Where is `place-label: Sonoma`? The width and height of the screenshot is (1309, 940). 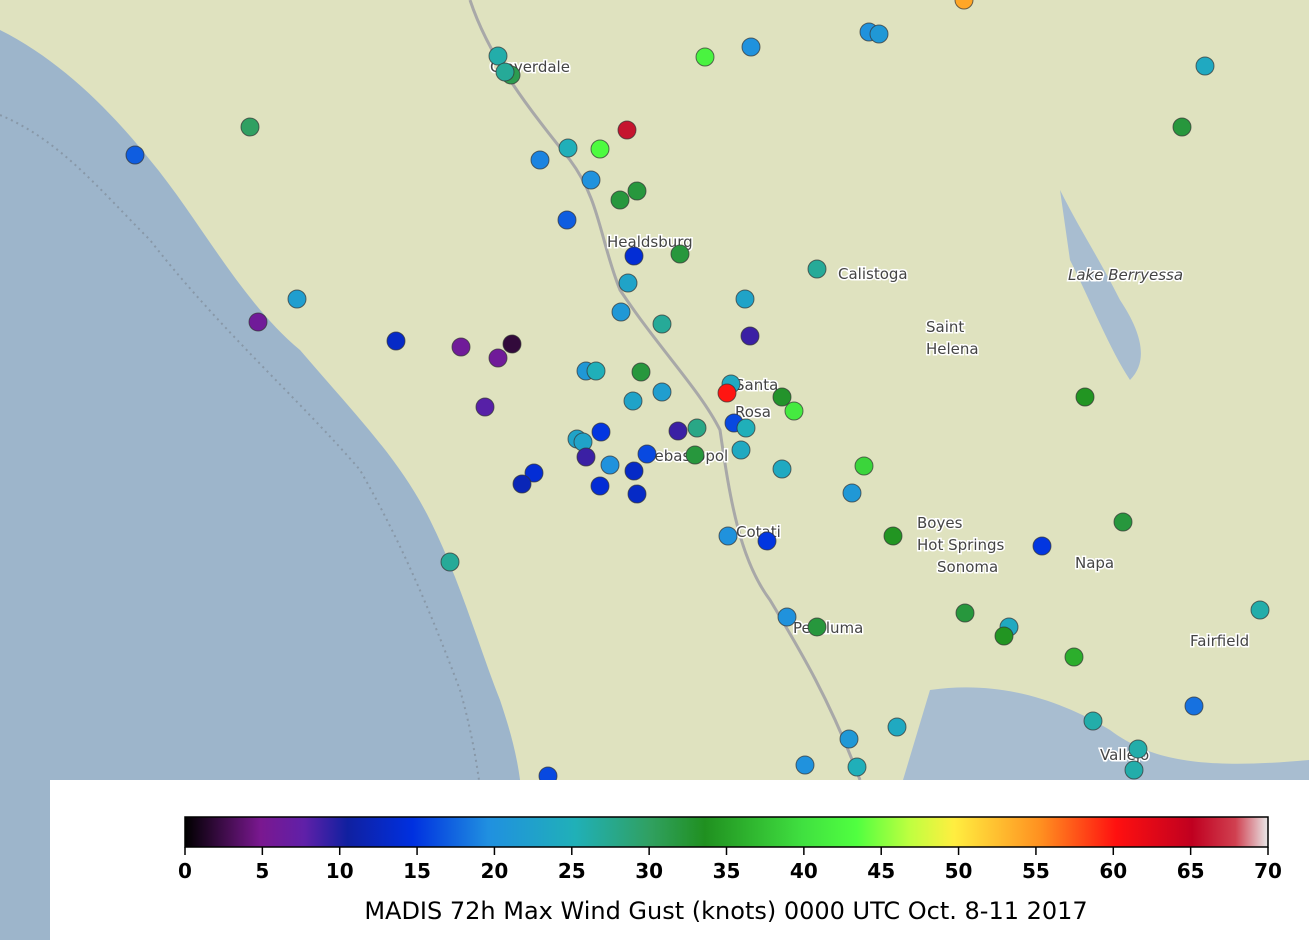
place-label: Sonoma is located at coordinates (967, 567).